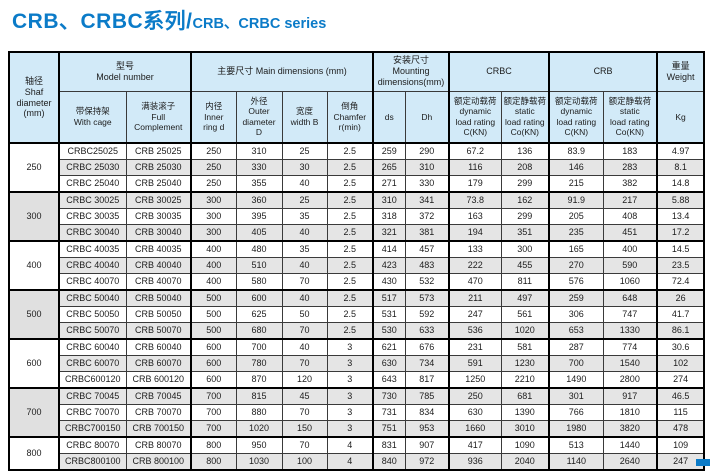  What do you see at coordinates (213, 249) in the screenshot?
I see `cell-d: 400` at bounding box center [213, 249].